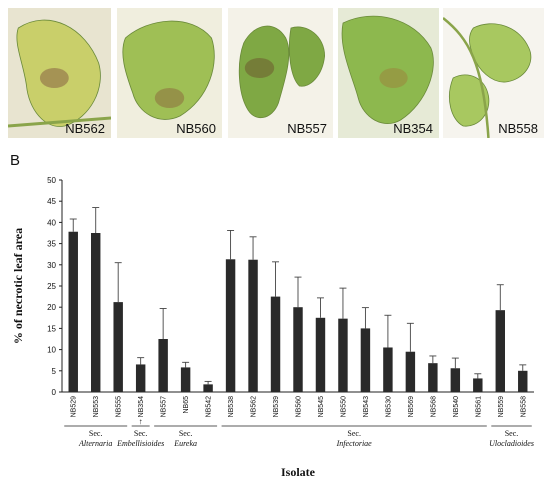  Describe the element at coordinates (456, 407) in the screenshot. I see `x-tick-label: NB540` at that location.